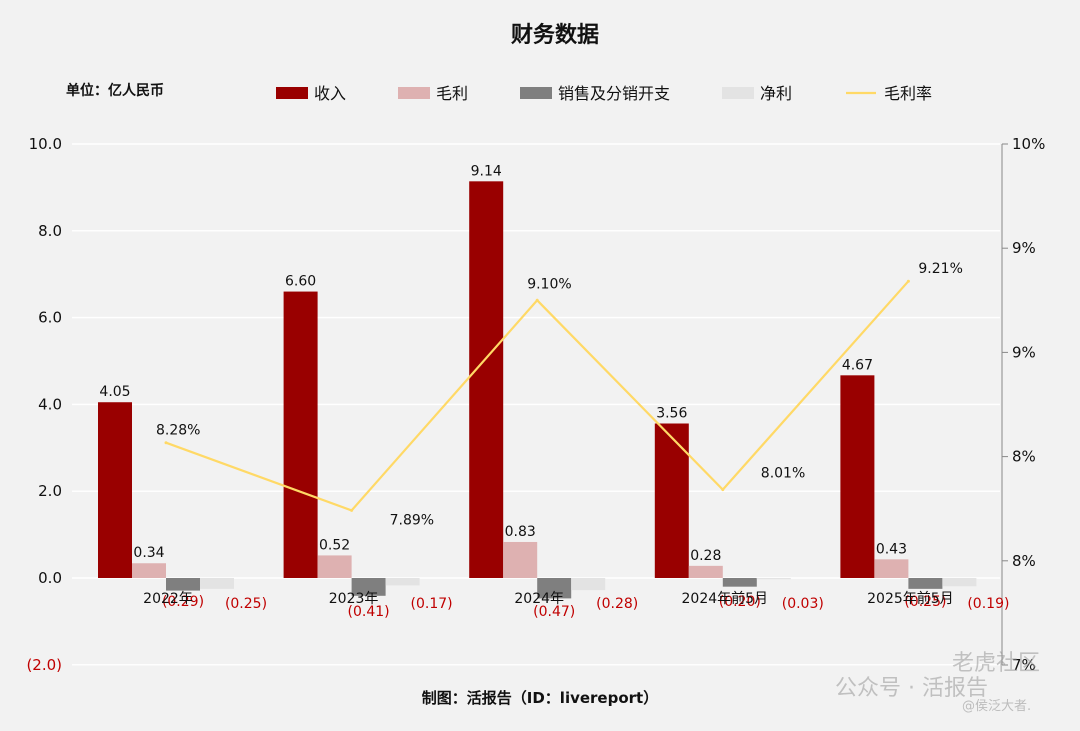  What do you see at coordinates (354, 599) in the screenshot?
I see `category-label: 2023年` at bounding box center [354, 599].